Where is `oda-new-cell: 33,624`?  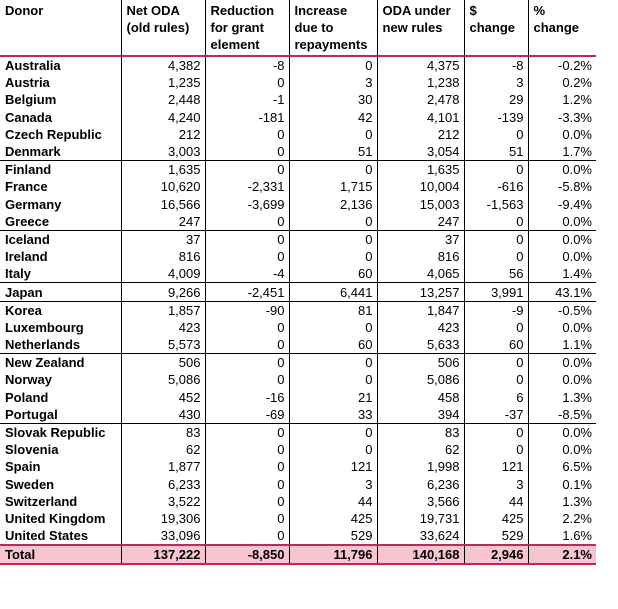 oda-new-cell: 33,624 is located at coordinates (420, 536).